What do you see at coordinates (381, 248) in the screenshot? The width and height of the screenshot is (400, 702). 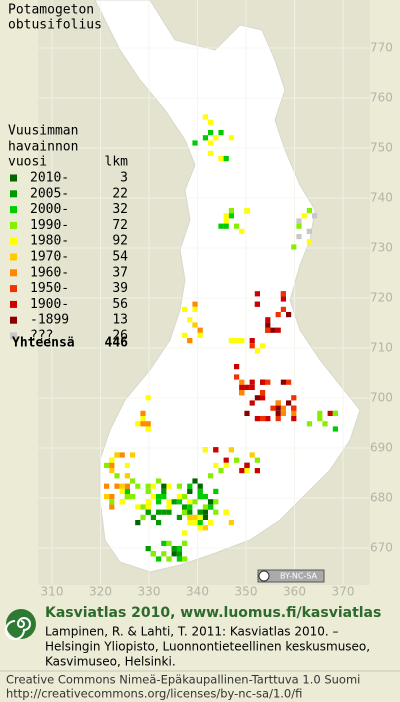 I see `y-grid-label: 730` at bounding box center [381, 248].